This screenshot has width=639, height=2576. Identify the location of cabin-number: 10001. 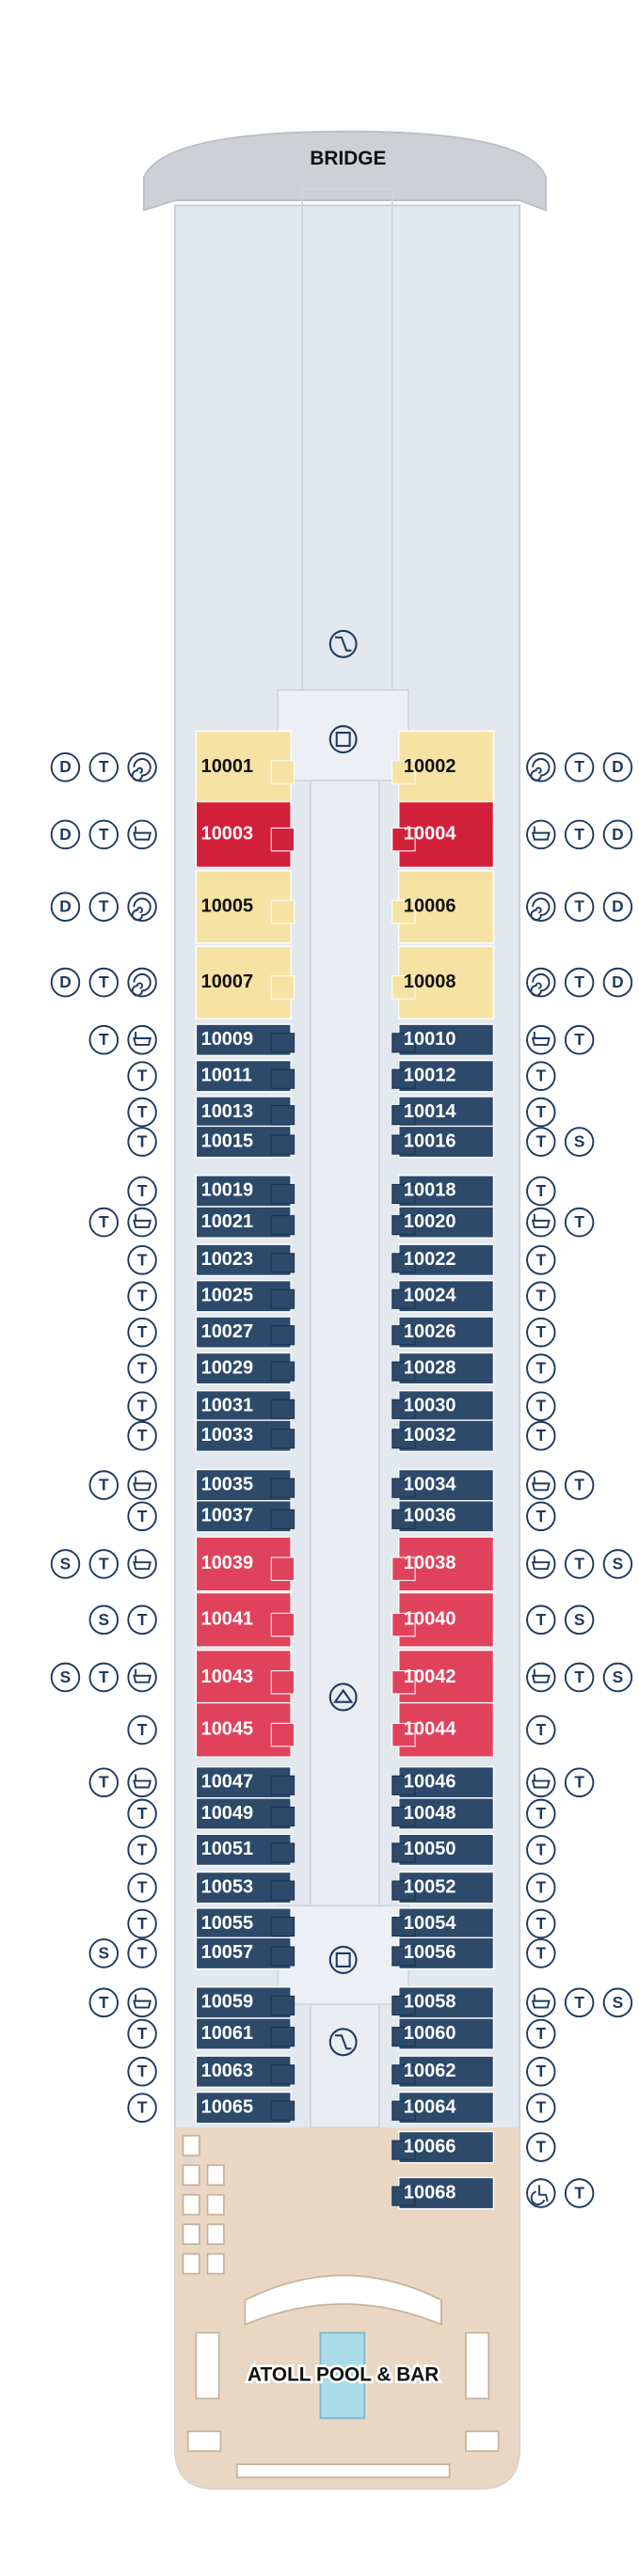
(227, 766).